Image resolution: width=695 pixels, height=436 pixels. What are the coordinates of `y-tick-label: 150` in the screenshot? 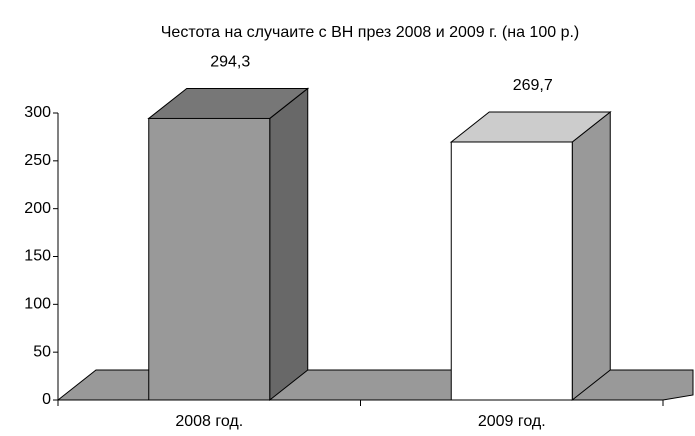 It's located at (37, 256).